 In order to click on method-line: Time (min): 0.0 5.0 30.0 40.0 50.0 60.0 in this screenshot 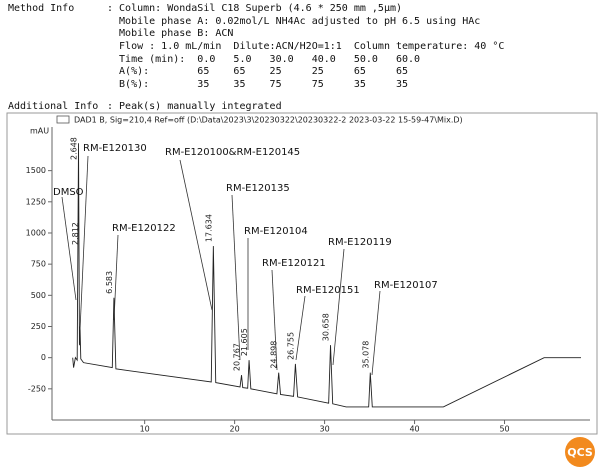, I will do `click(264, 59)`.